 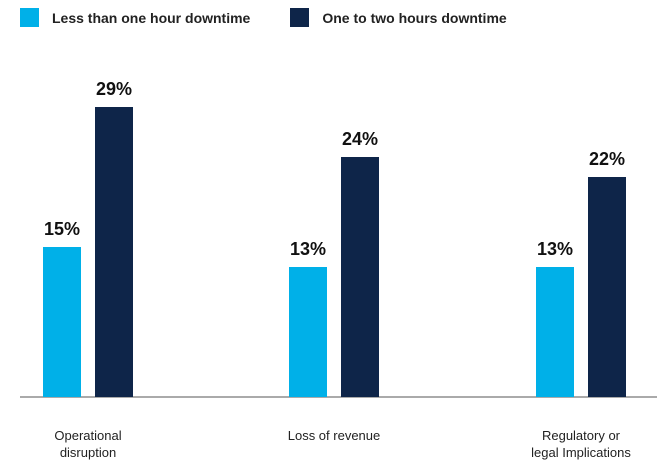 I want to click on legend-item-less-than-one-hour: Less than one hour downtime, so click(x=135, y=17).